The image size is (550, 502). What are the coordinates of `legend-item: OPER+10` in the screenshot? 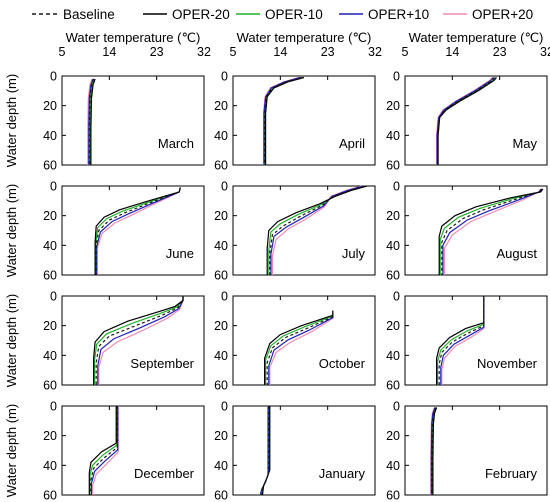 It's located at (384, 14).